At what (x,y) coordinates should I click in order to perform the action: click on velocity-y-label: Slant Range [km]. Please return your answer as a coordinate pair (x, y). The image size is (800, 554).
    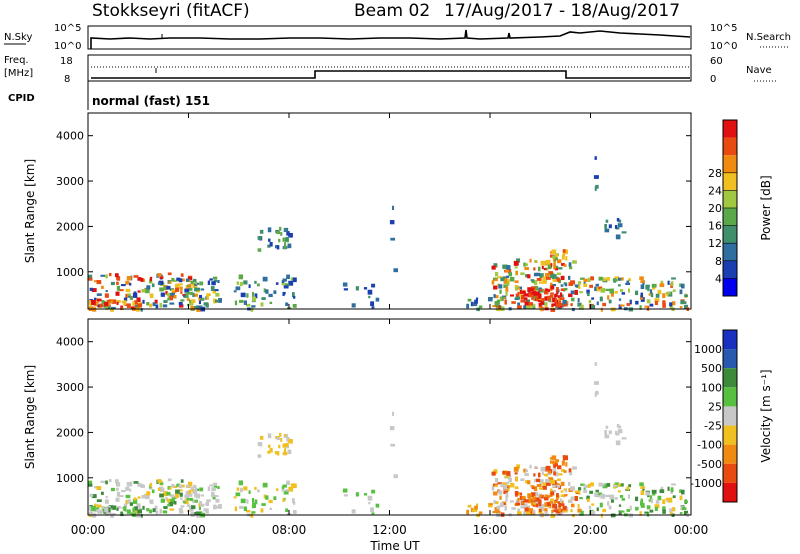
    Looking at the image, I should click on (30, 417).